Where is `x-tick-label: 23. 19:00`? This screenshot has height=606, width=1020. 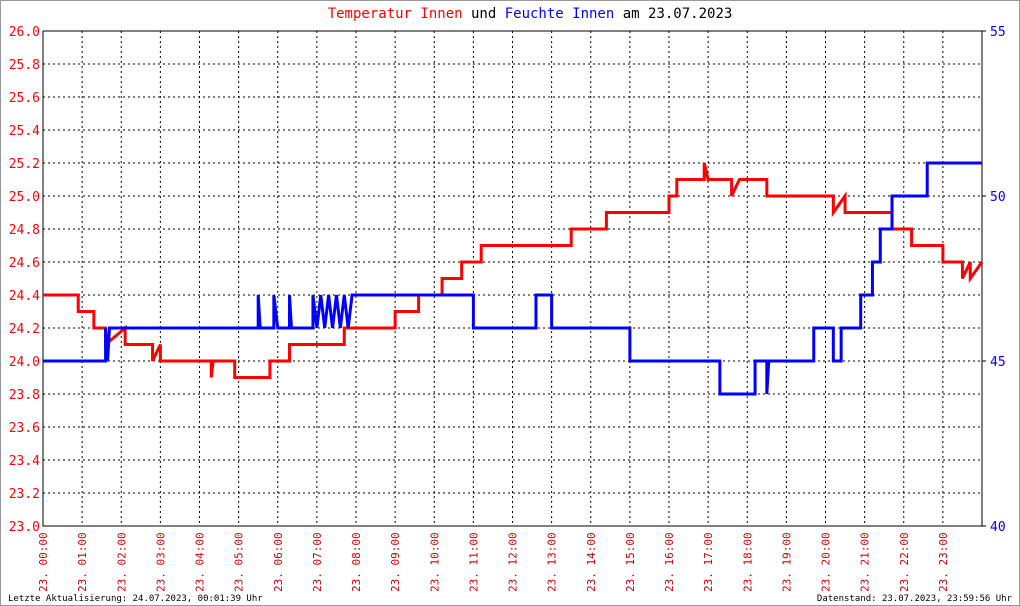
x-tick-label: 23. 19:00 is located at coordinates (786, 562).